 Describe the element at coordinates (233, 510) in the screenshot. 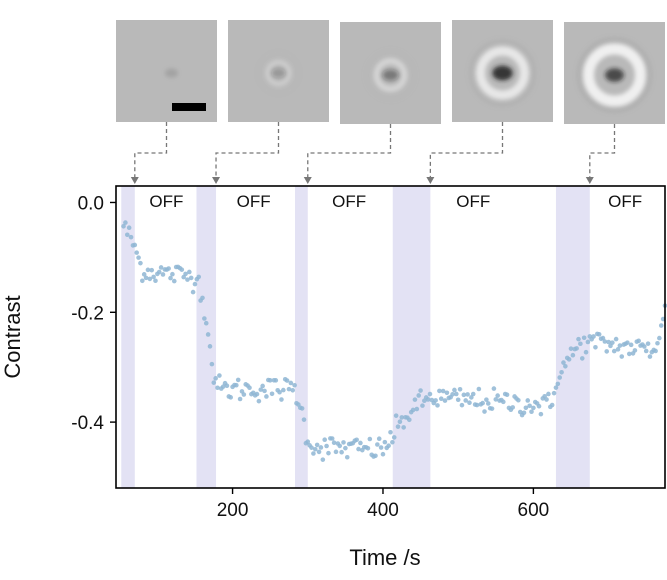

I see `x-tick-label: 200` at that location.